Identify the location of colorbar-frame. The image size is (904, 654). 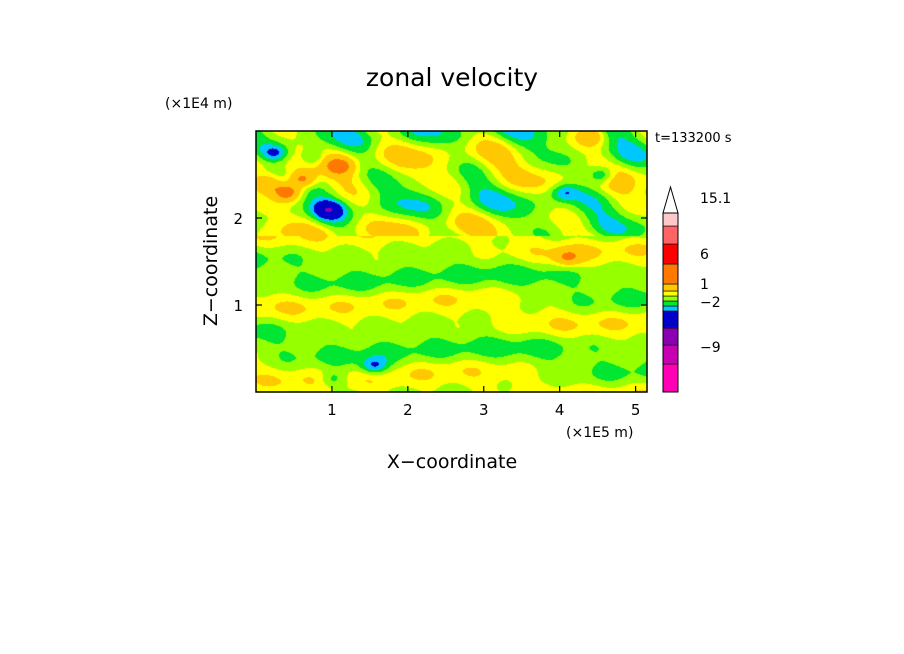
(670, 302).